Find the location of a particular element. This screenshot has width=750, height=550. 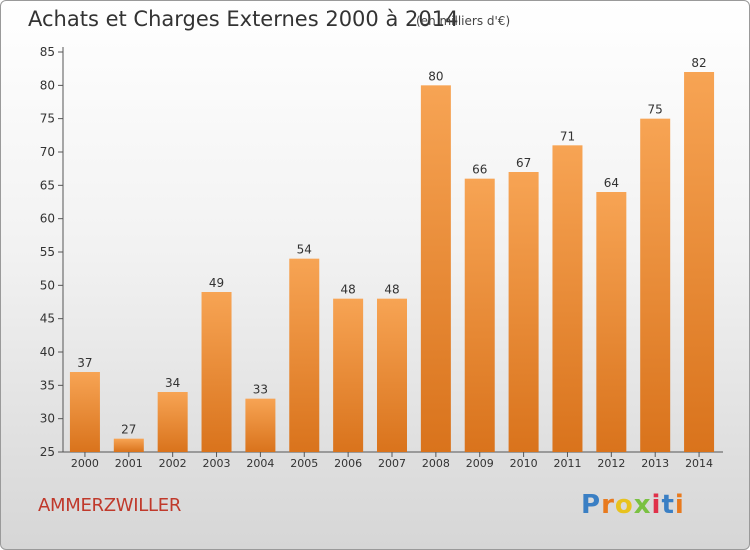

value-label-2004: 33 is located at coordinates (260, 390).